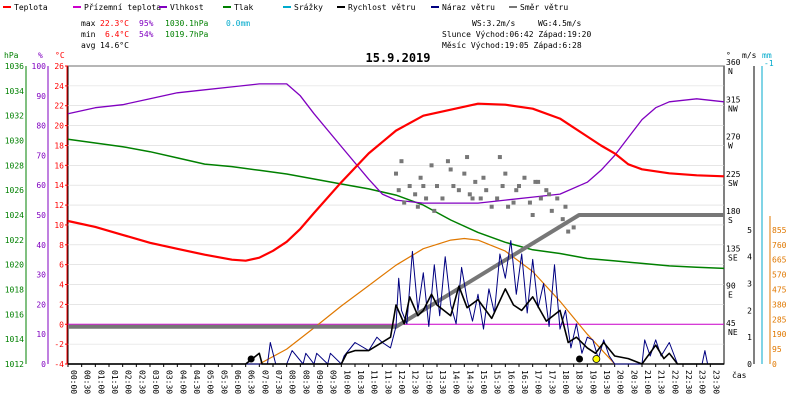  I want to click on stat-ws: WS:3.2m/s, so click(494, 23).